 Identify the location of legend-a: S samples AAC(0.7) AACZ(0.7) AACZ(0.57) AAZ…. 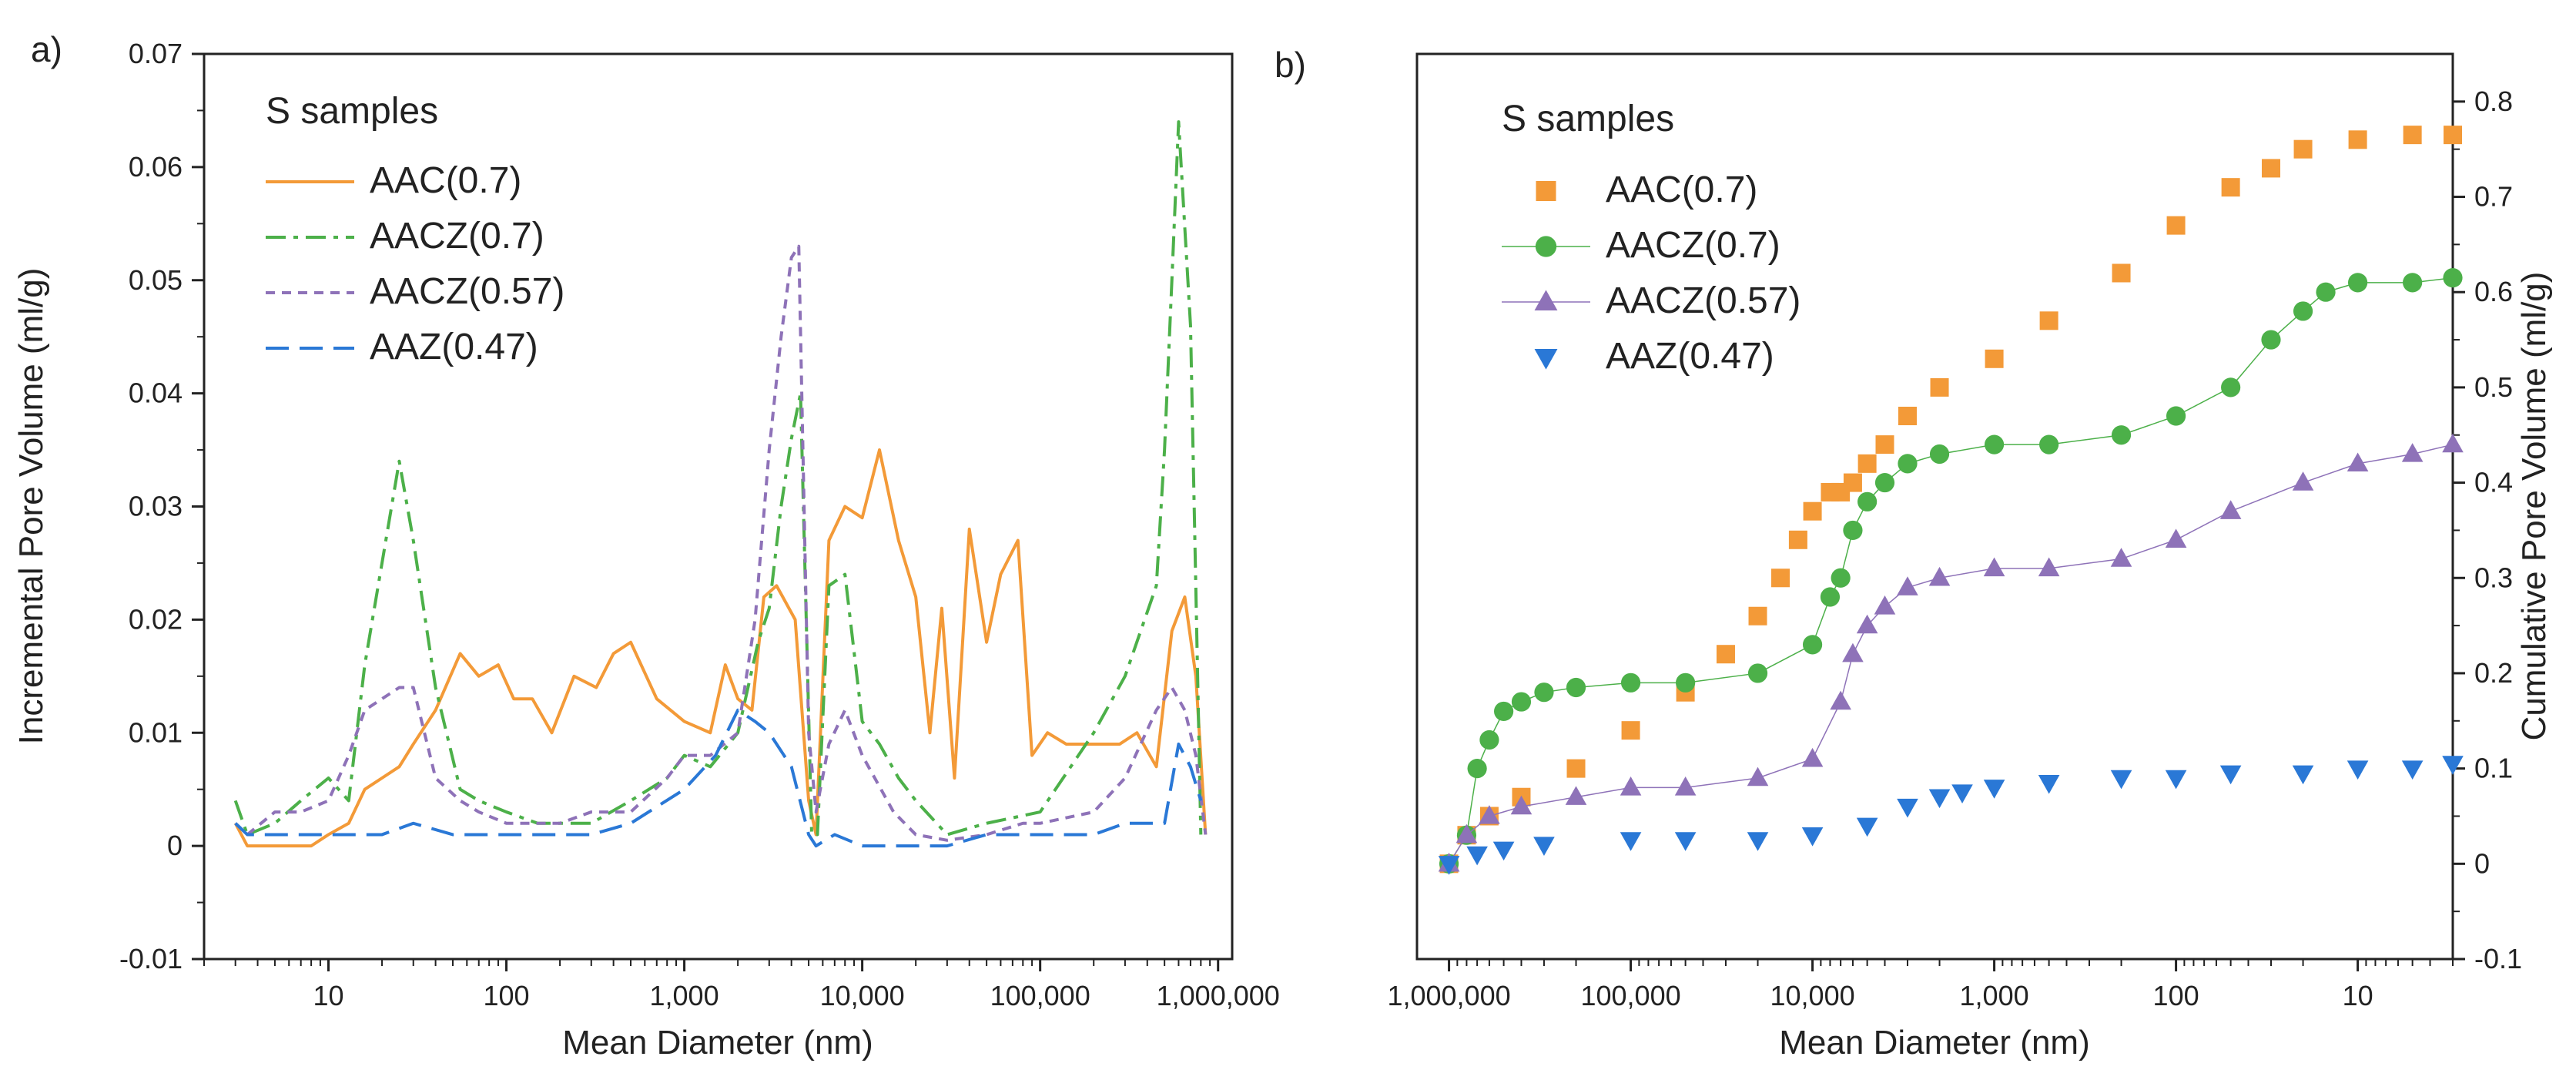
(415, 229).